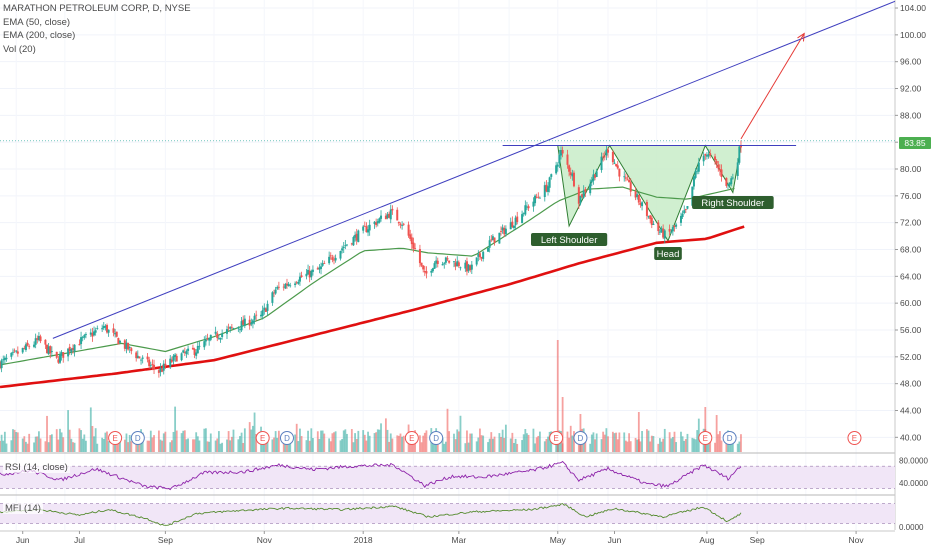 This screenshot has height=550, width=932. What do you see at coordinates (23, 540) in the screenshot?
I see `x-tick-label: Jun` at bounding box center [23, 540].